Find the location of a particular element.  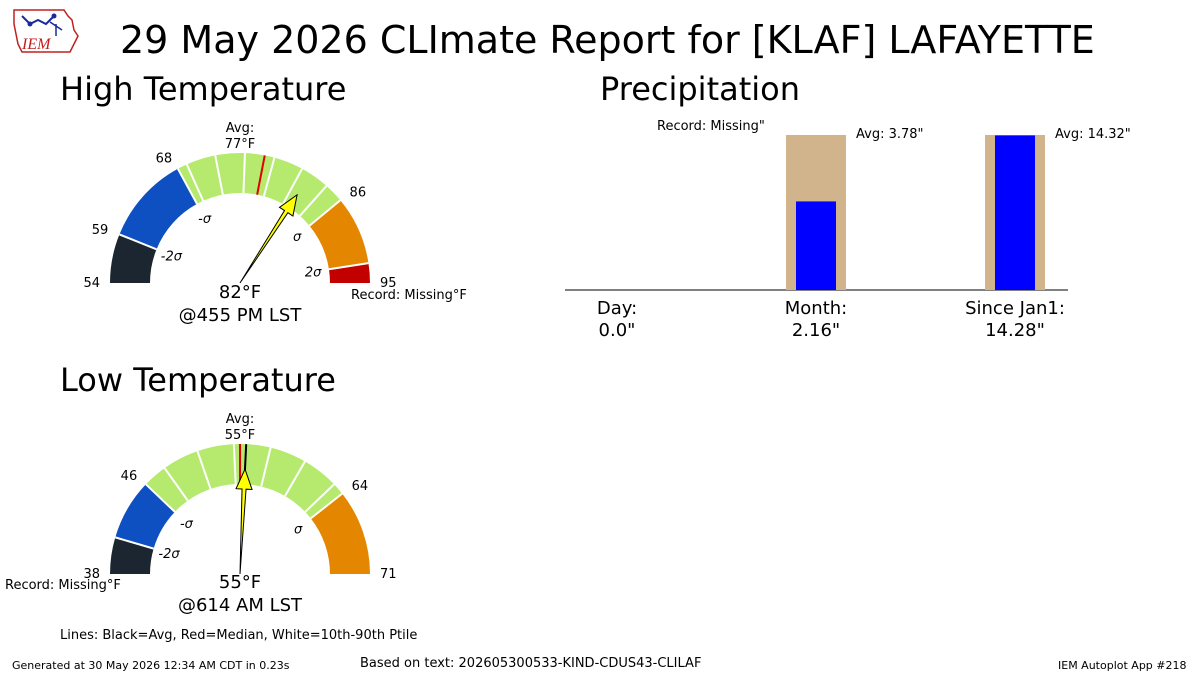

precip-ytd-label: Since Jan1: 14.28" is located at coordinates (1015, 320).